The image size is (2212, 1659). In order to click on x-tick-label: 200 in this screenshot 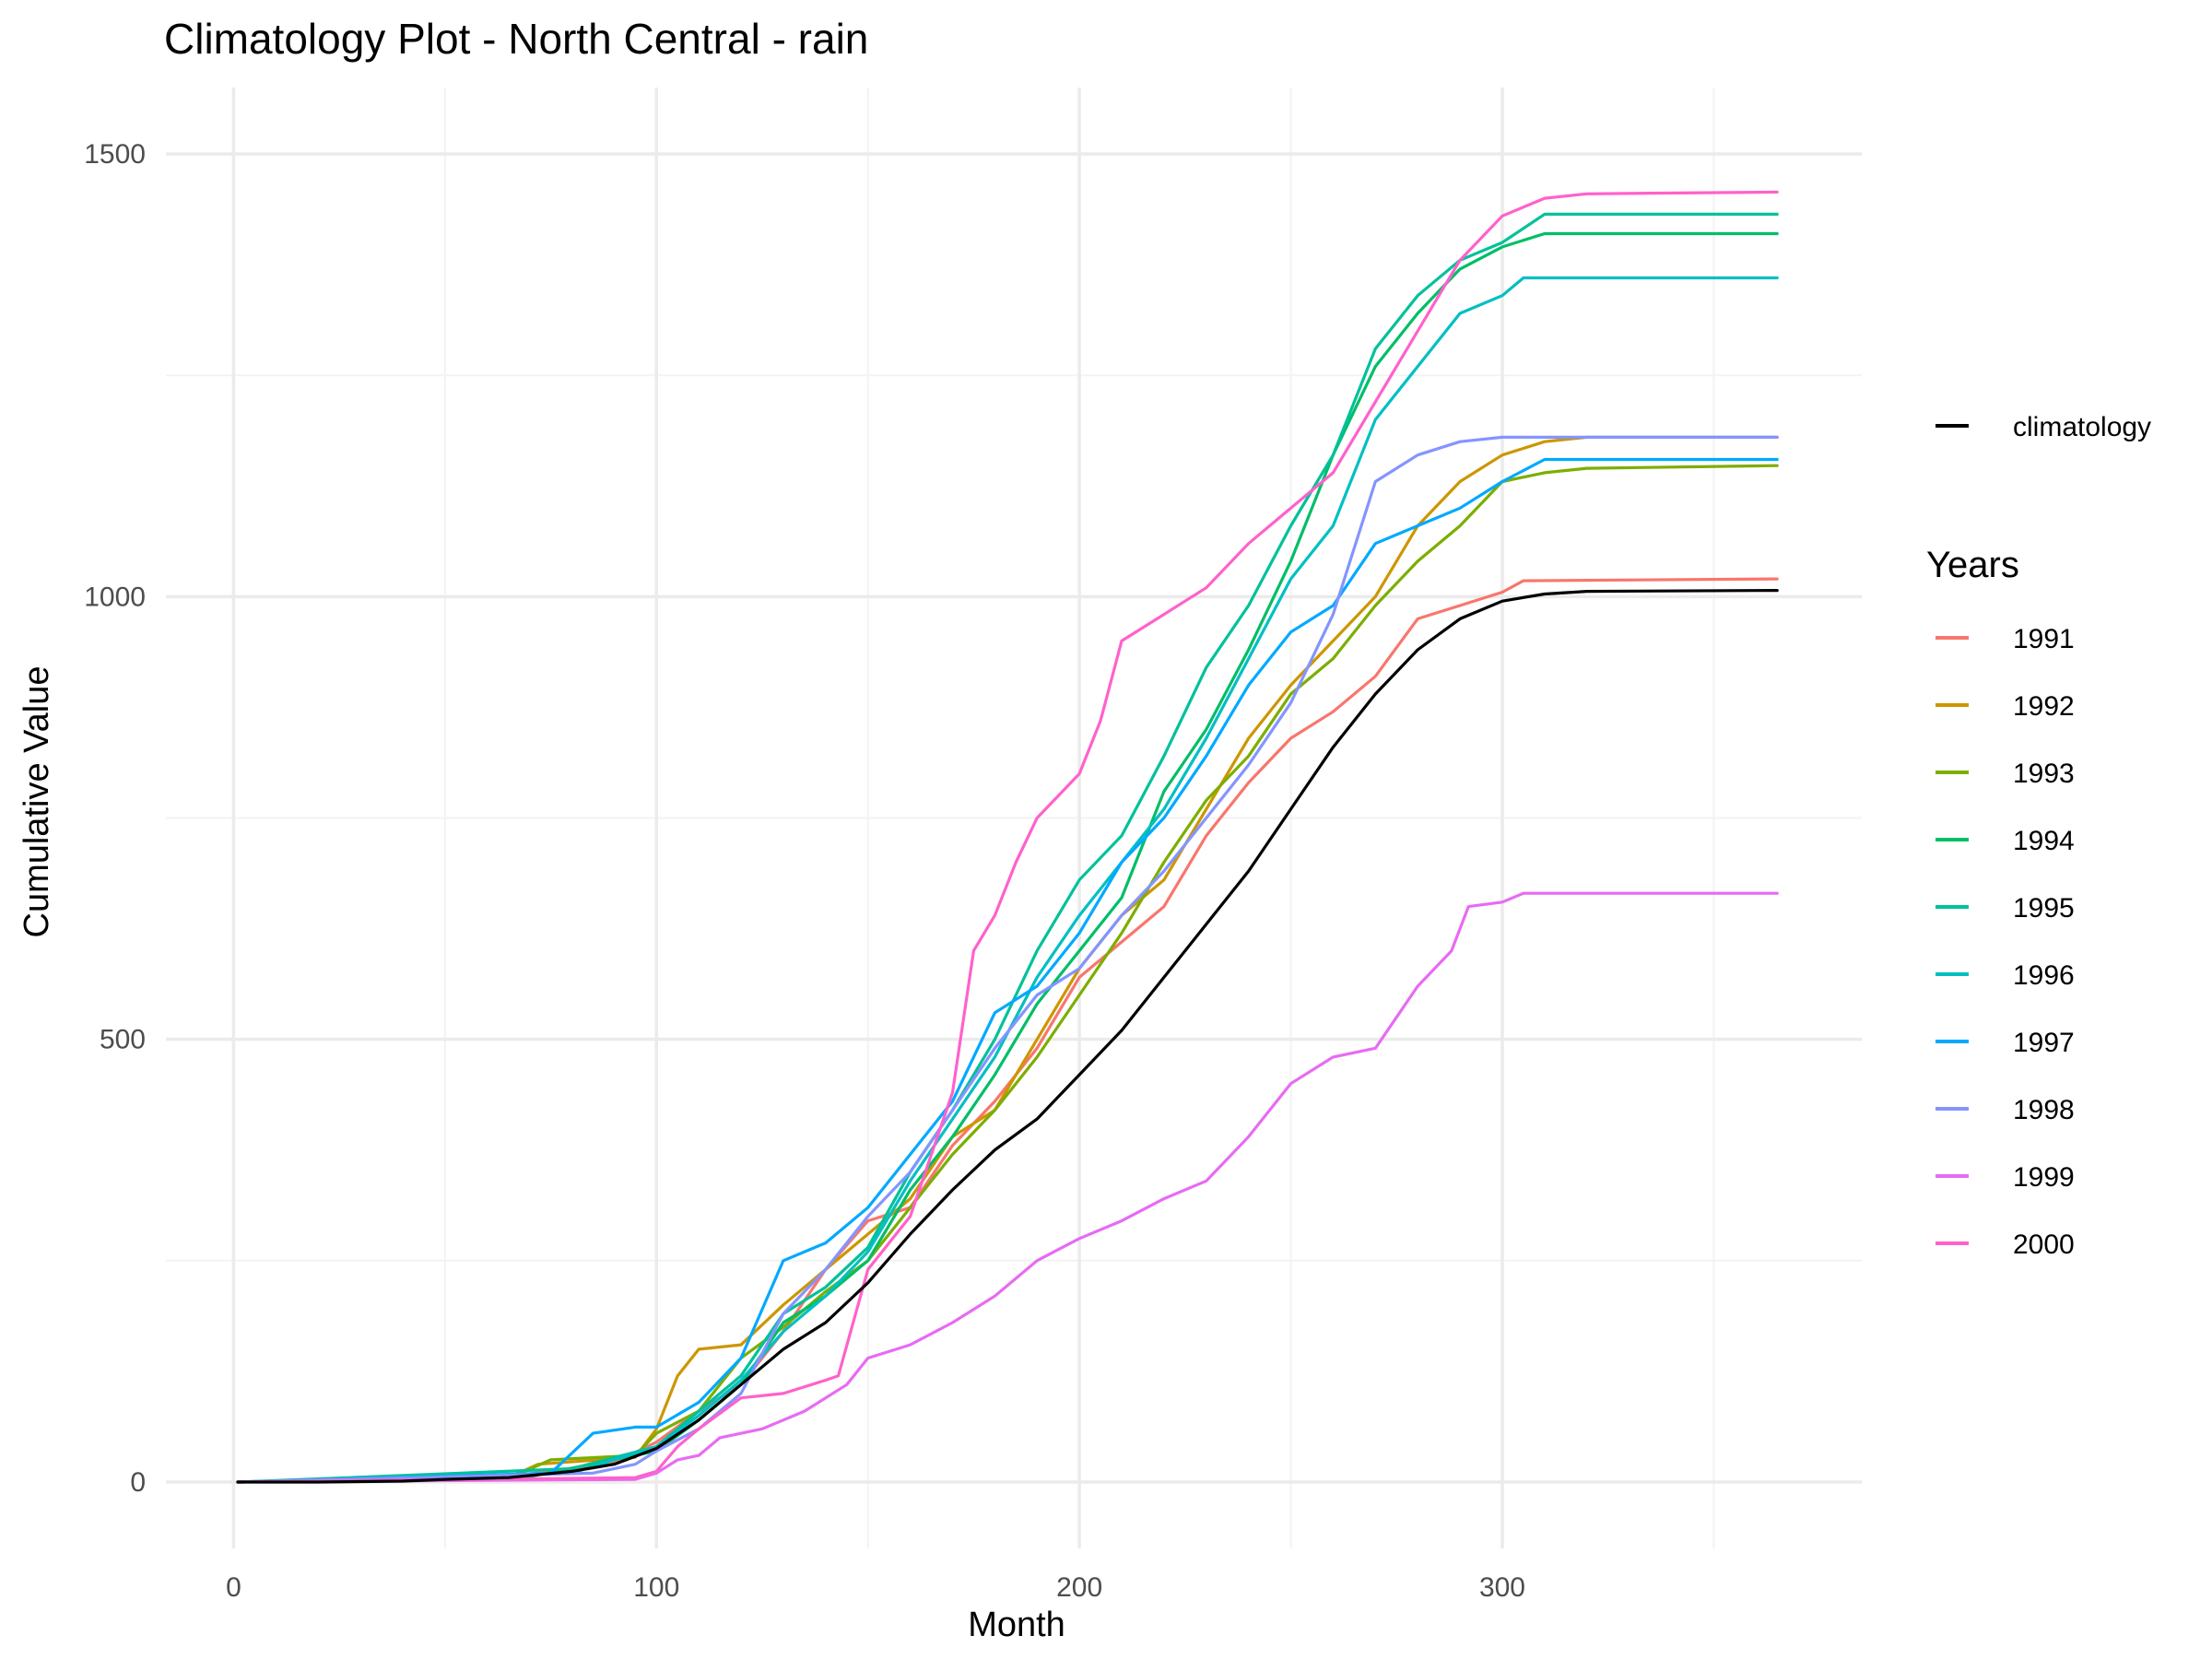, I will do `click(1079, 1587)`.